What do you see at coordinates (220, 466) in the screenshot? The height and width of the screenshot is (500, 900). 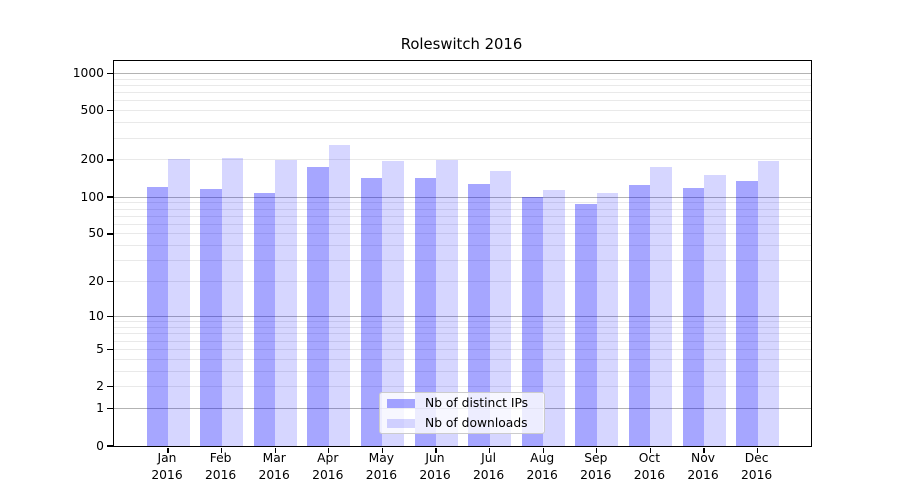 I see `x-tick-label: Feb 2016` at bounding box center [220, 466].